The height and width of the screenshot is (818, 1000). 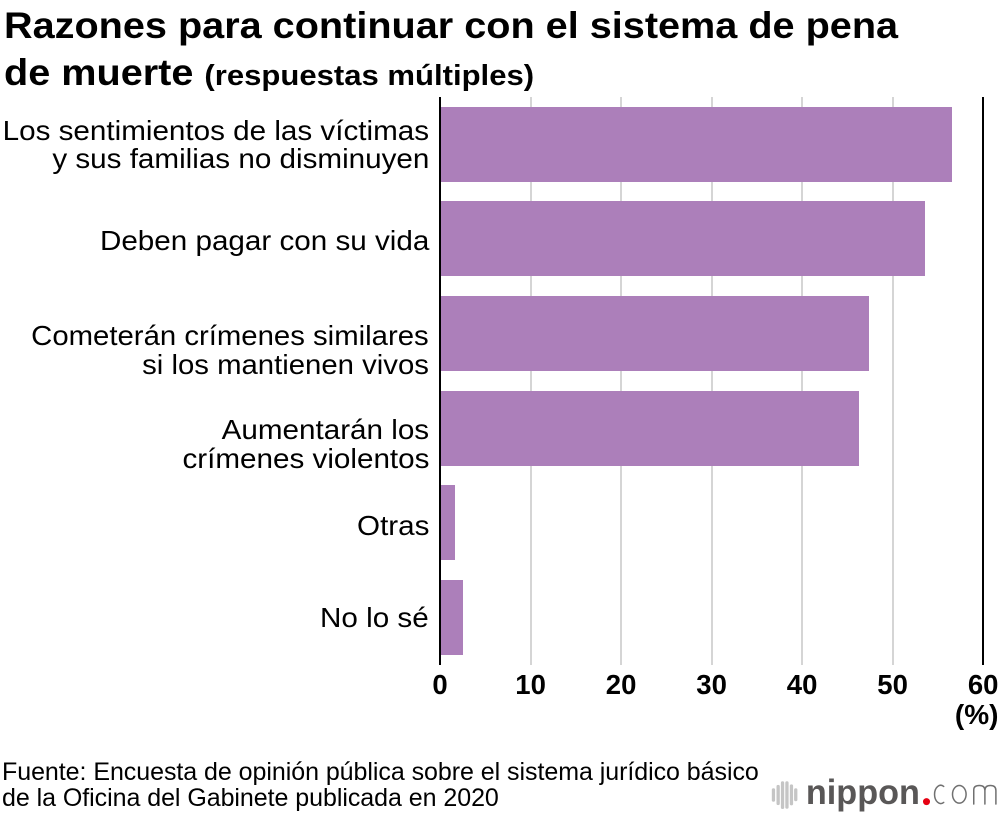 What do you see at coordinates (863, 792) in the screenshot?
I see `svg-text: nippon` at bounding box center [863, 792].